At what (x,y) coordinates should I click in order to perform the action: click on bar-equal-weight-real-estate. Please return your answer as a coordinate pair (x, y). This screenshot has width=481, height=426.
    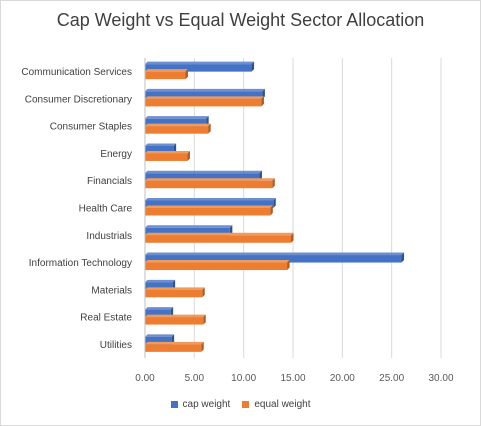
    Looking at the image, I should click on (174, 321).